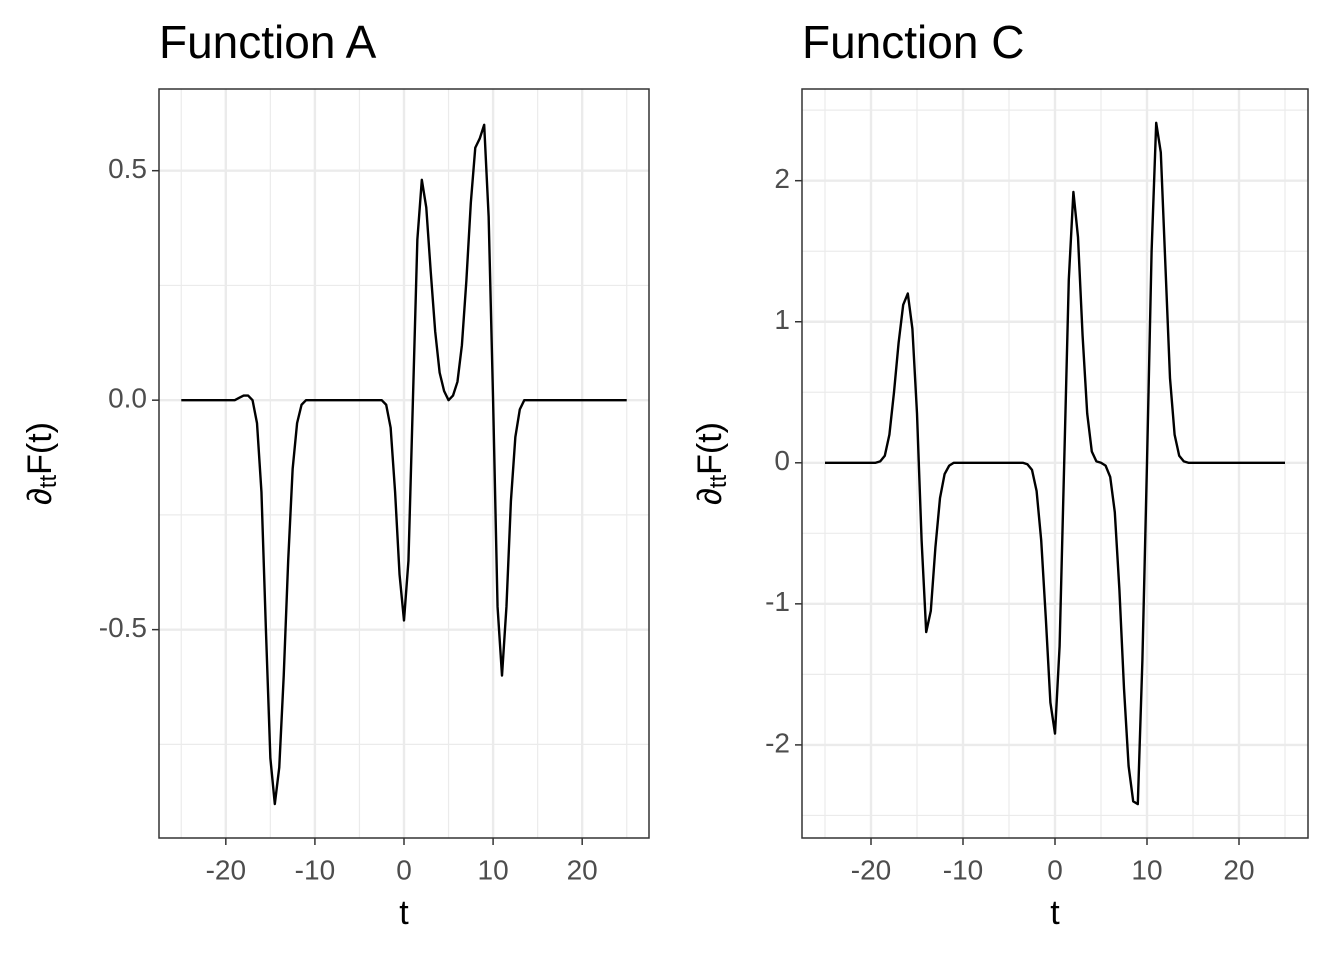 The image size is (1344, 960). Describe the element at coordinates (268, 42) in the screenshot. I see `chart-title: Function A` at that location.